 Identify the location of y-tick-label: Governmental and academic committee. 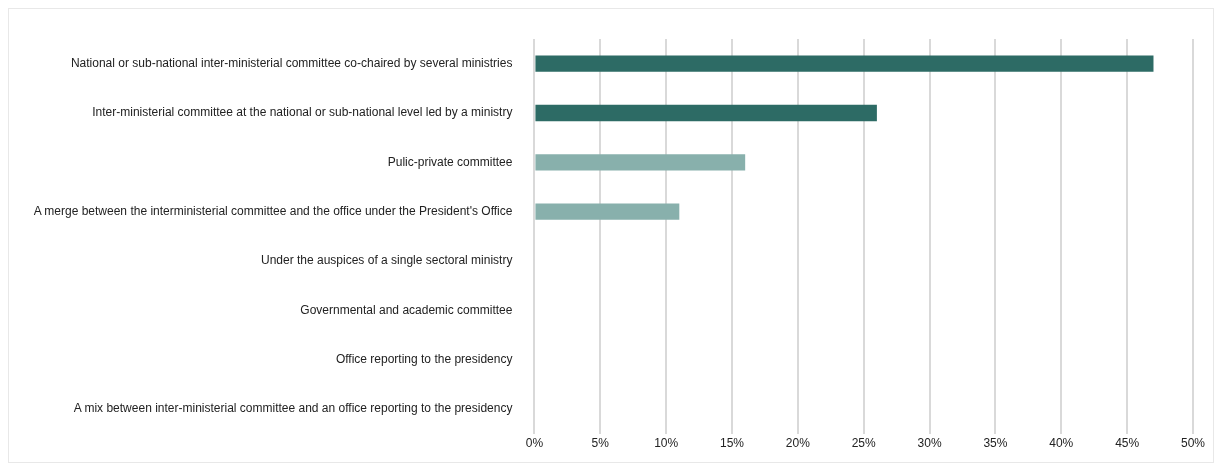
(406, 309).